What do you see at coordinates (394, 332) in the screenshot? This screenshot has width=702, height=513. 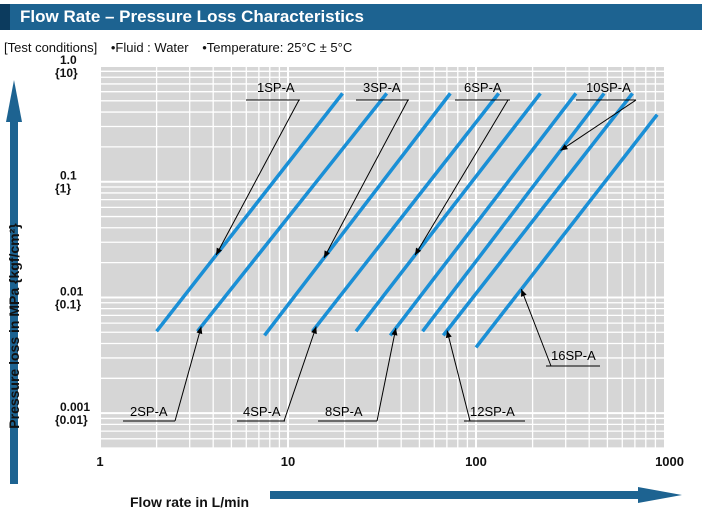 I see `callout-arrowhead-8sp-a` at bounding box center [394, 332].